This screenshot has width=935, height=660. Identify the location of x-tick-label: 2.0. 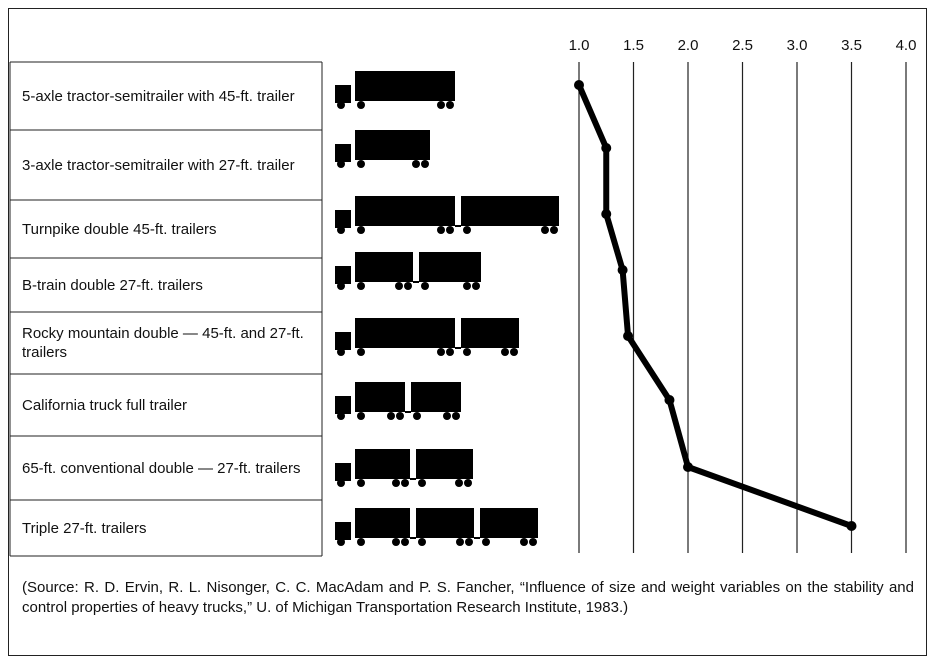
(688, 45).